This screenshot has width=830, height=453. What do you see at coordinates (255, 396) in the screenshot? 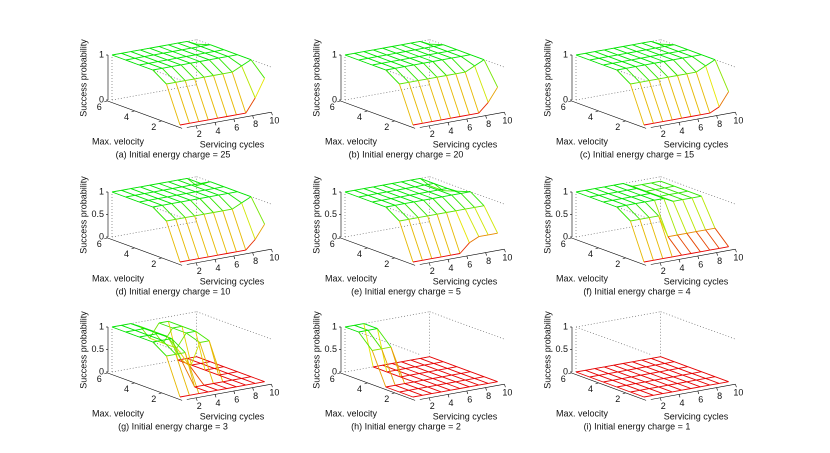
I see `x-tick-label: 8` at bounding box center [255, 396].